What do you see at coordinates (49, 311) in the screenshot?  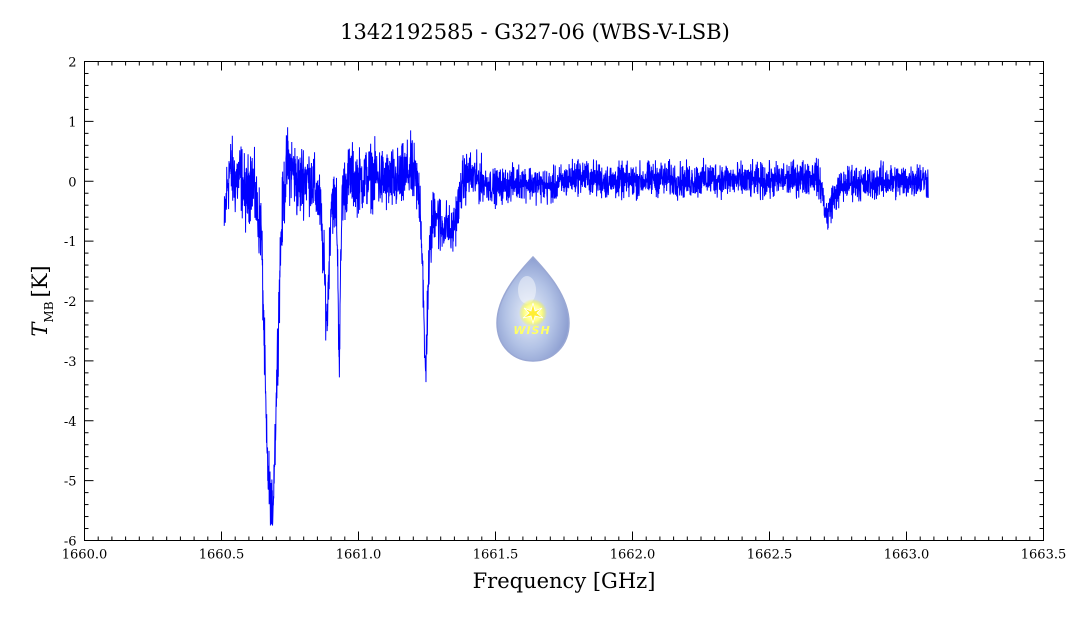 I see `y-axis-subscript: MB` at bounding box center [49, 311].